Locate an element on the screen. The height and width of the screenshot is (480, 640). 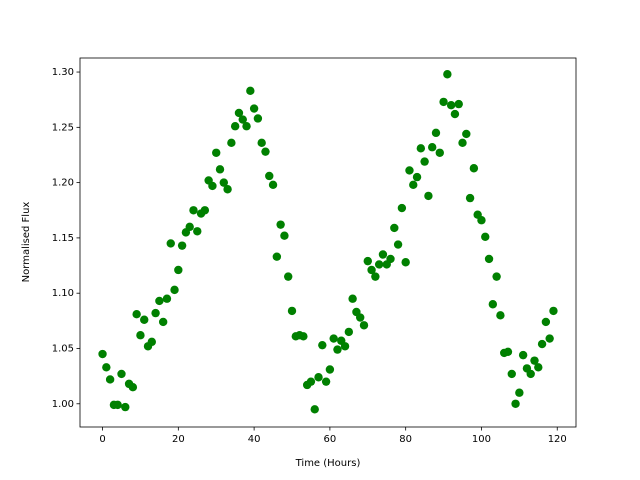
y-tick-label: 1.25 is located at coordinates (63, 127).